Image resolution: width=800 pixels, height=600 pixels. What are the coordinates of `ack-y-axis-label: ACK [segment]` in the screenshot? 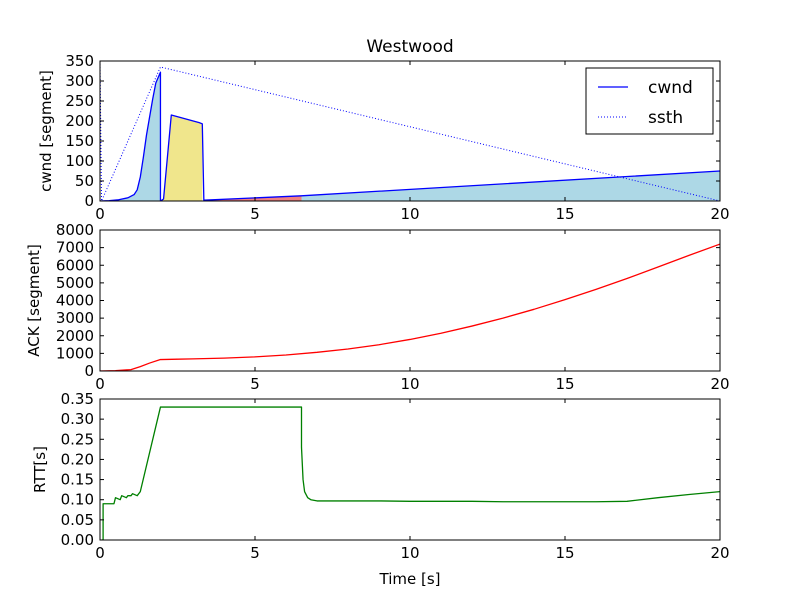 It's located at (34, 300).